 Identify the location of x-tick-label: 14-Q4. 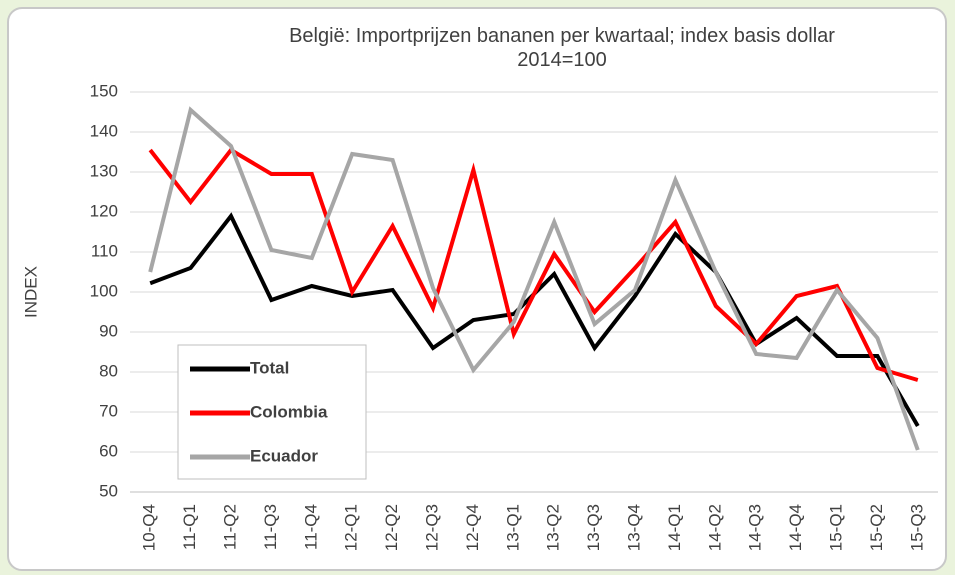
(795, 527).